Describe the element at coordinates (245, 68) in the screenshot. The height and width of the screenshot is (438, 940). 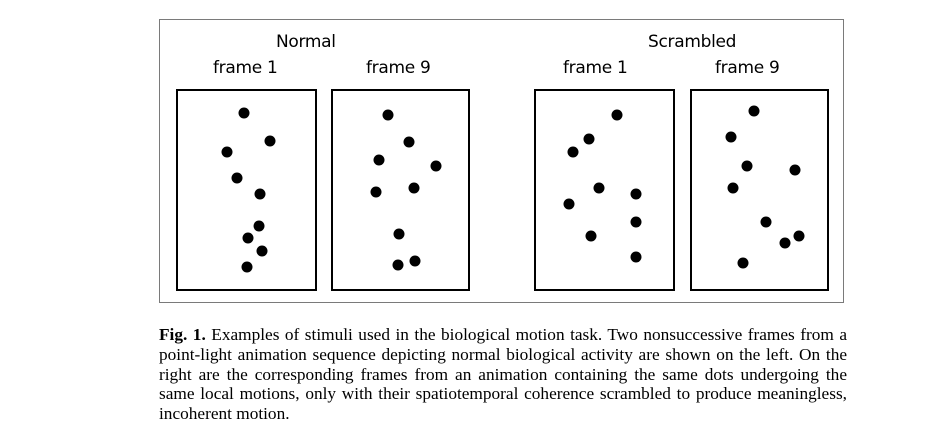
I see `frame-label-normal-1: frame 1` at that location.